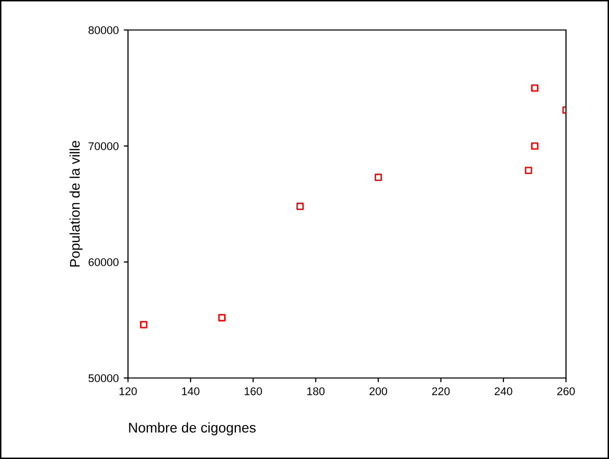 This screenshot has height=459, width=609. What do you see at coordinates (128, 391) in the screenshot?
I see `x-tick-label: 120` at bounding box center [128, 391].